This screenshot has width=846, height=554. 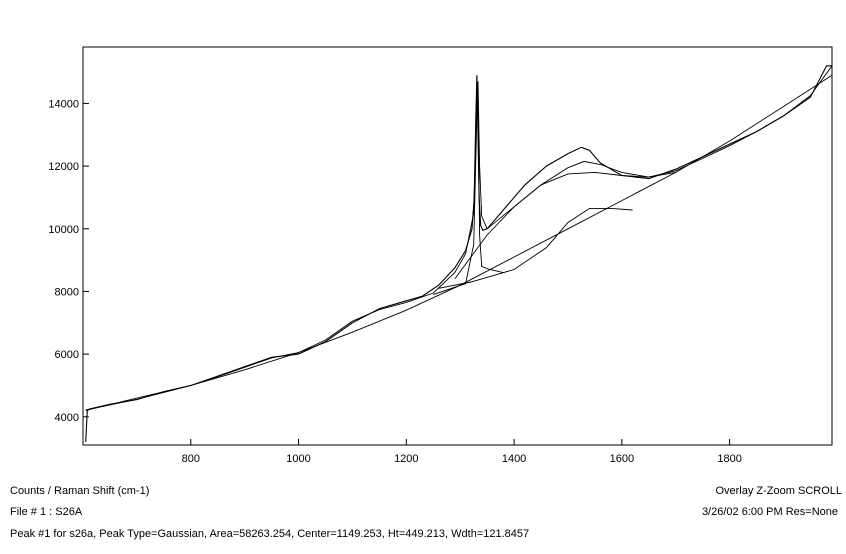 I want to click on y-tick-label: 6000, so click(x=67, y=355).